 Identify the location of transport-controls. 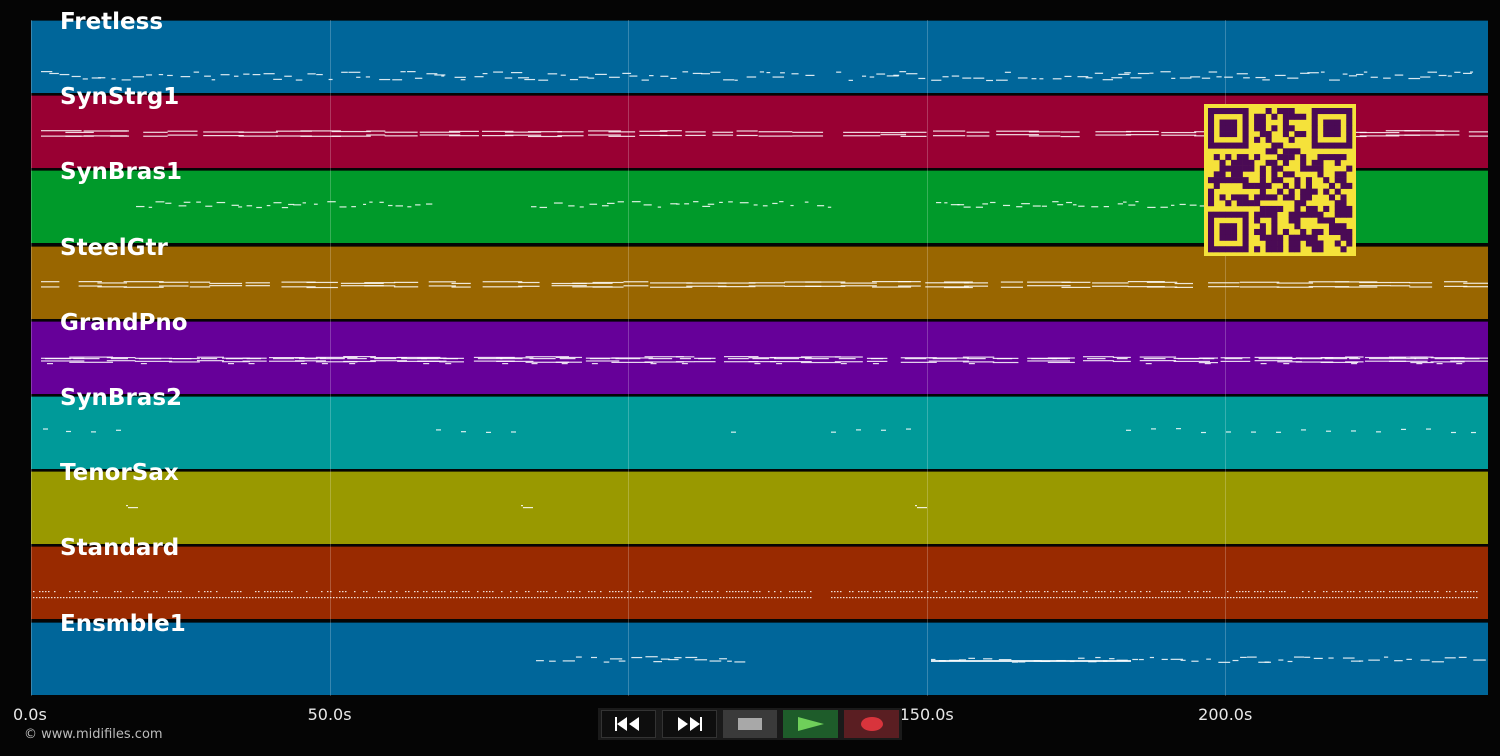
(750, 724).